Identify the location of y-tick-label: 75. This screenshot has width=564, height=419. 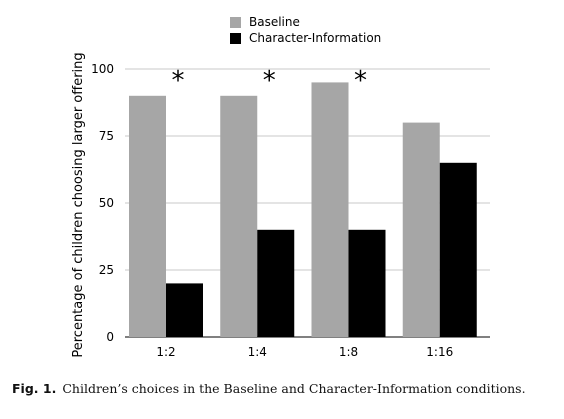
(106, 136).